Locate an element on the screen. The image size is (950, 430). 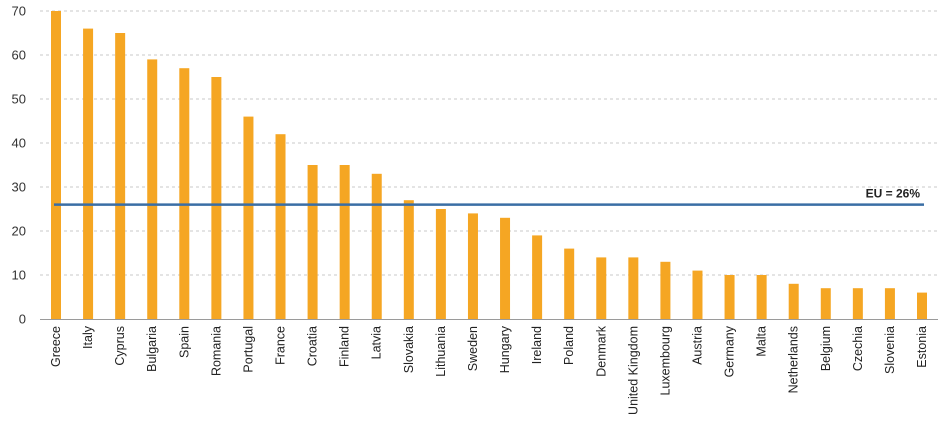
x-category-label: Germany is located at coordinates (730, 351).